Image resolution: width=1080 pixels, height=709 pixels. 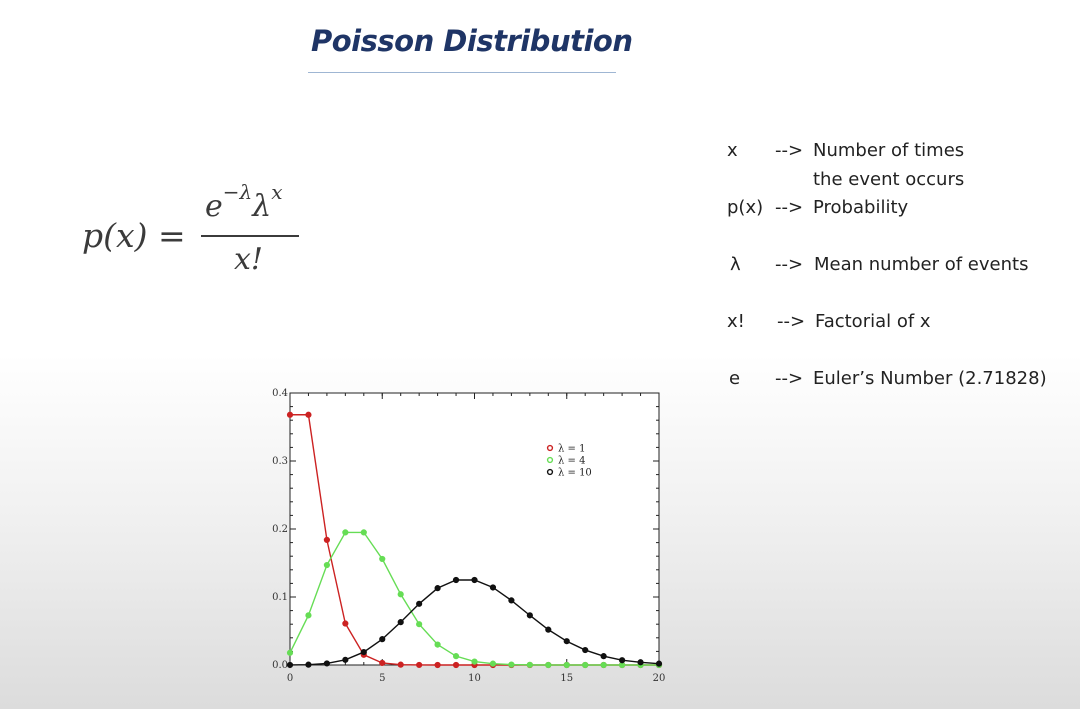 I want to click on y-tick-label: 0.0, so click(x=280, y=665).